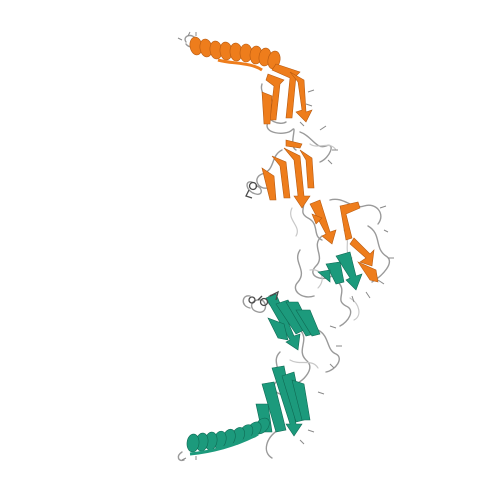 This screenshot has width=500, height=500. I want to click on chain-b-teal, so click(274, 353).